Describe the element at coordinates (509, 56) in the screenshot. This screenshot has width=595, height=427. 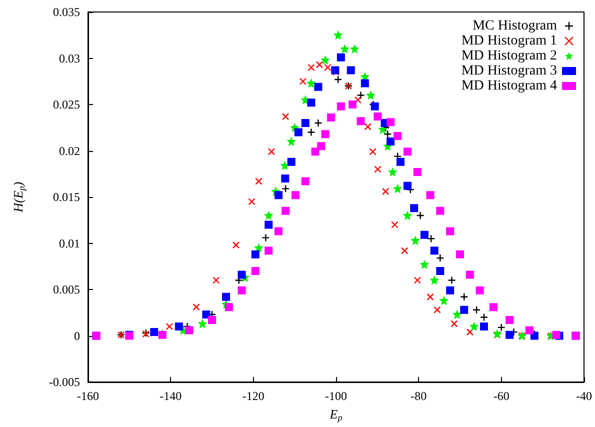
I see `legend-label: MD Histogram 2` at that location.